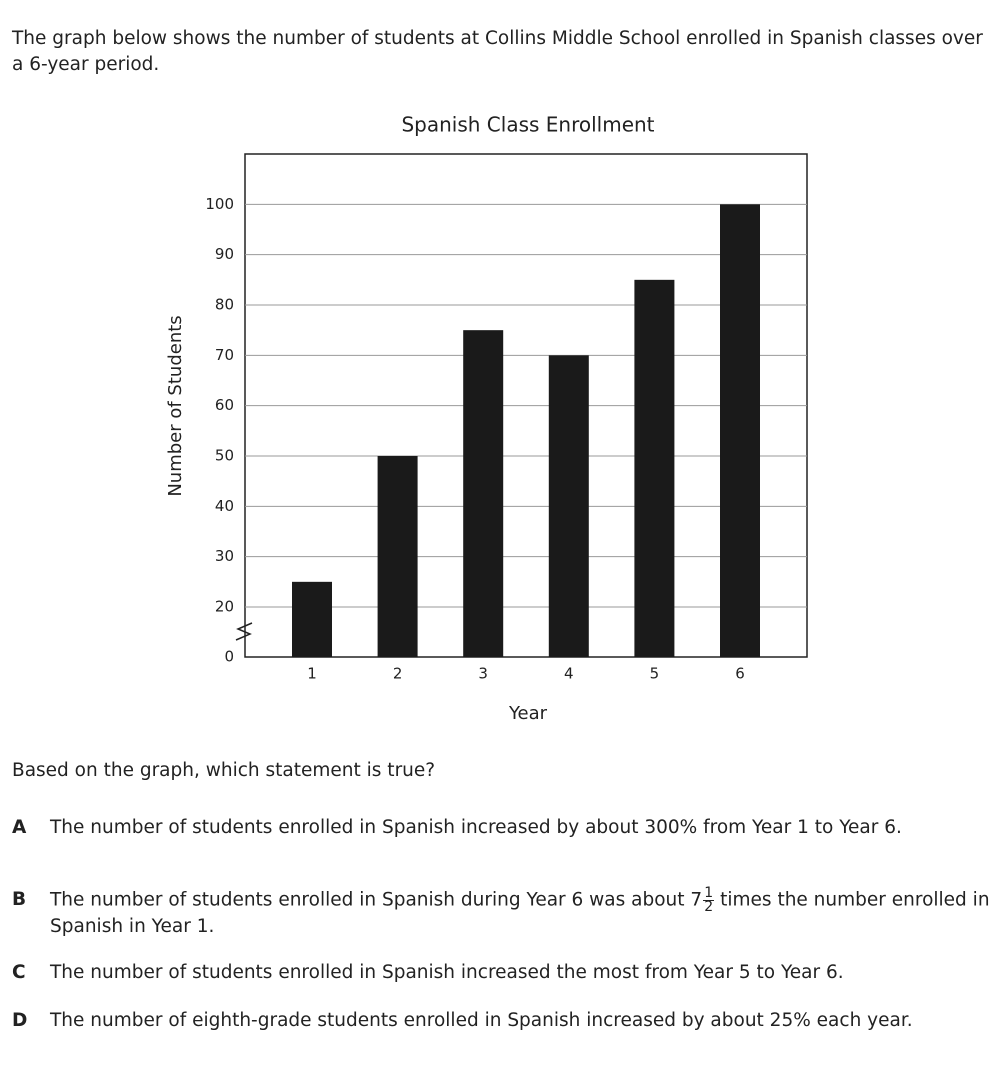  I want to click on choice-letter: C, so click(19, 972).